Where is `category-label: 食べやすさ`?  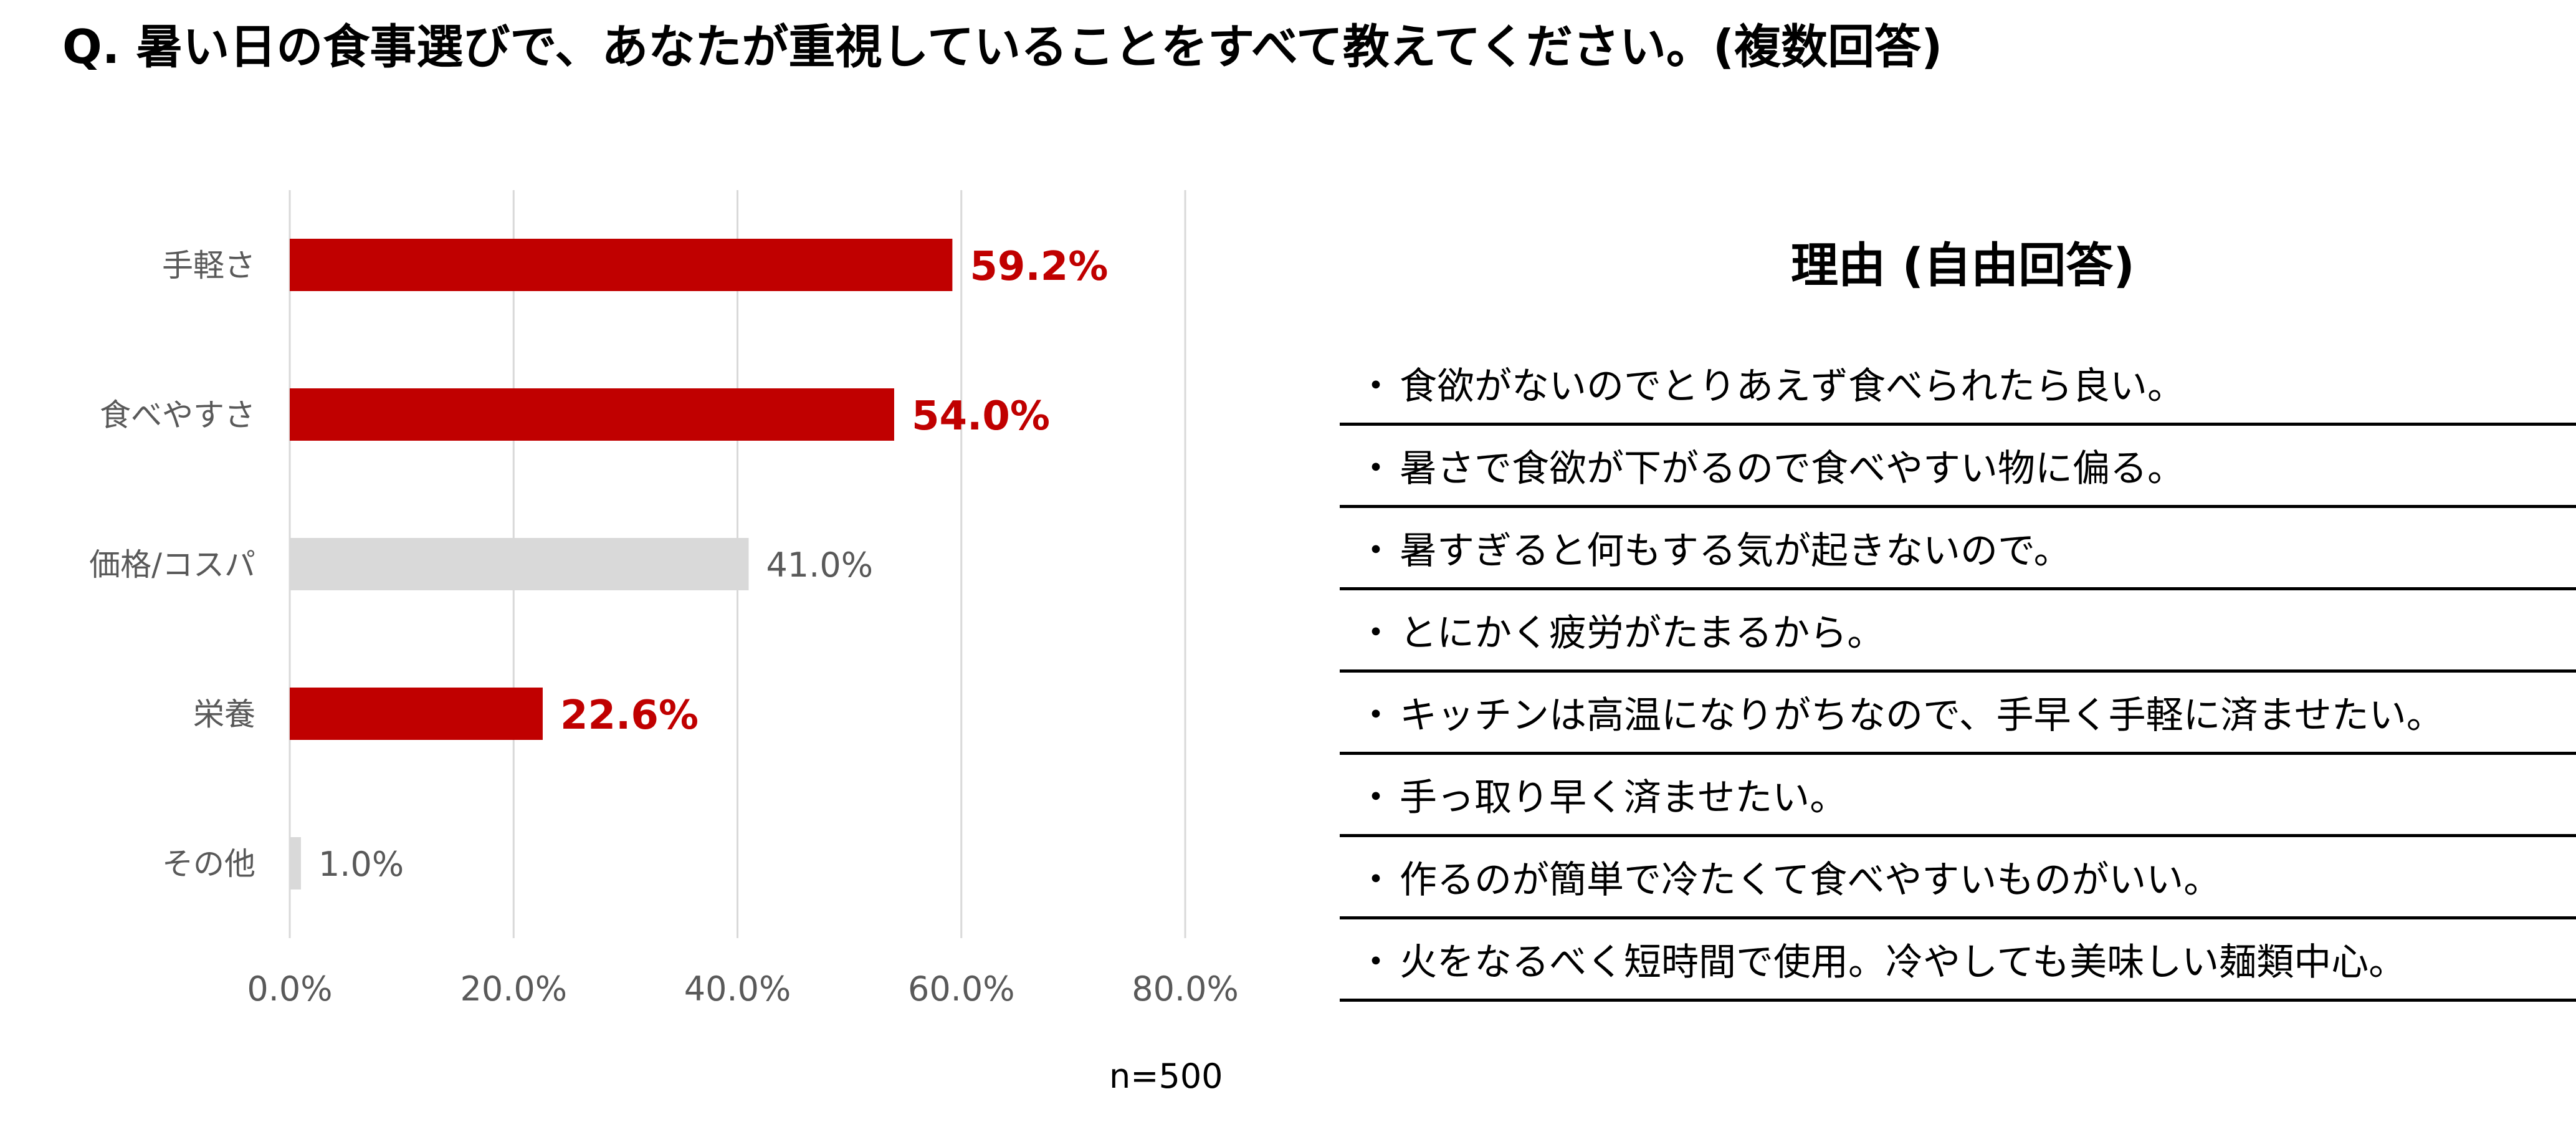
category-label: 食べやすさ is located at coordinates (177, 415).